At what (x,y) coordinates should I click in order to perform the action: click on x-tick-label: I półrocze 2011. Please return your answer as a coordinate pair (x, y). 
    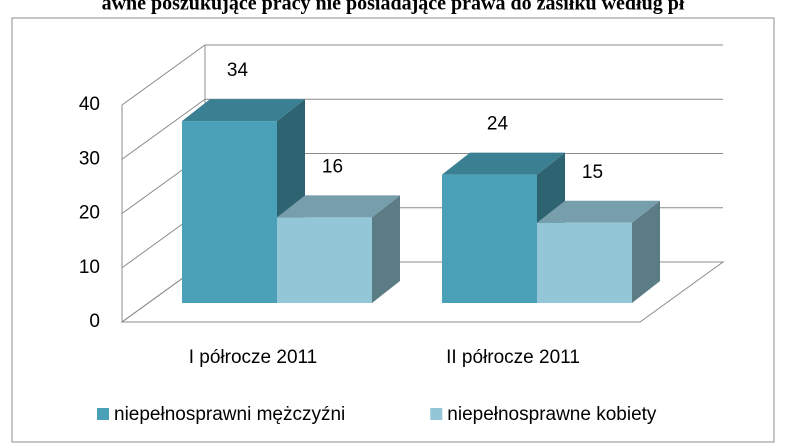
    Looking at the image, I should click on (253, 357).